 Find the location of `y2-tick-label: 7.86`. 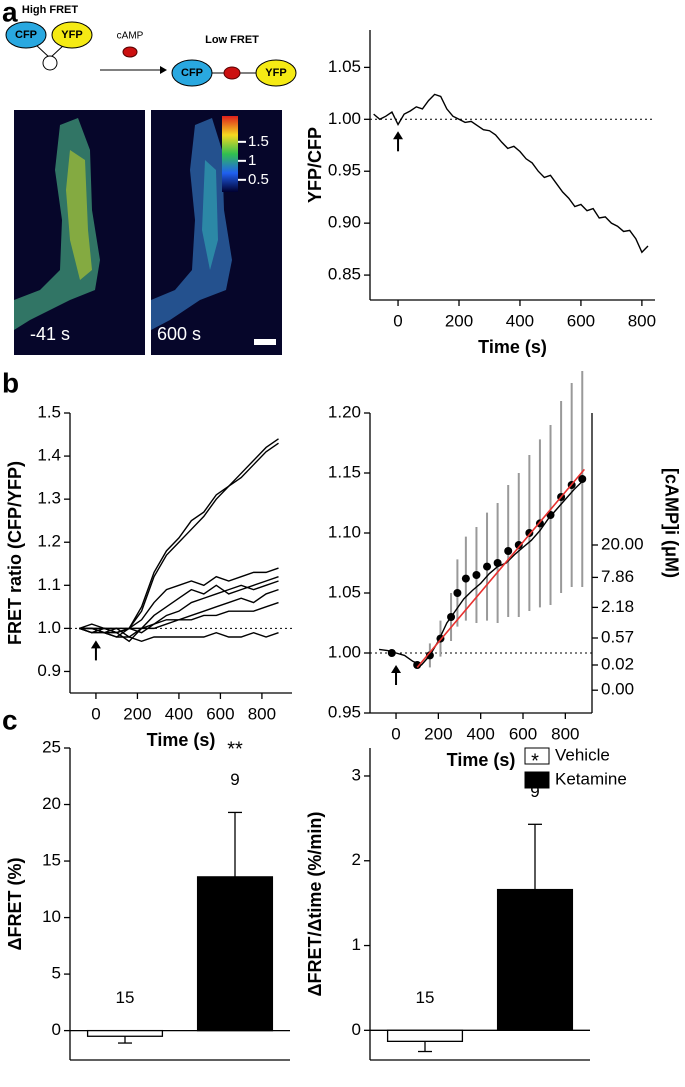

y2-tick-label: 7.86 is located at coordinates (617, 576).